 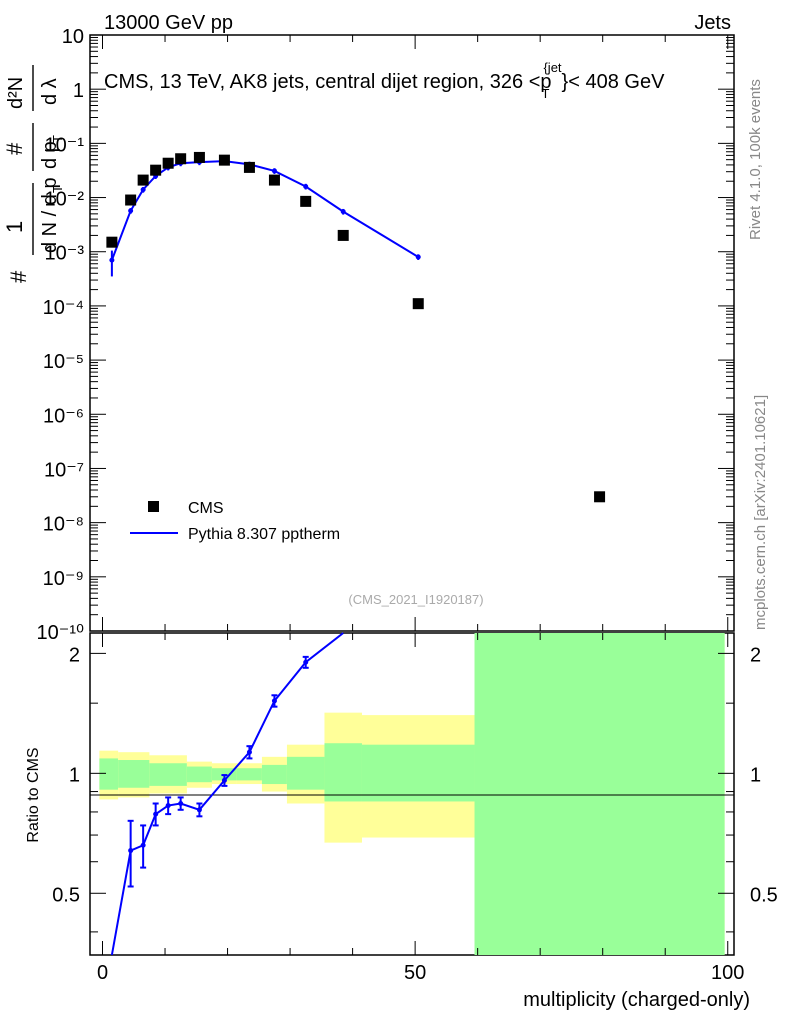 What do you see at coordinates (206, 508) in the screenshot?
I see `legend-label-cms: CMS` at bounding box center [206, 508].